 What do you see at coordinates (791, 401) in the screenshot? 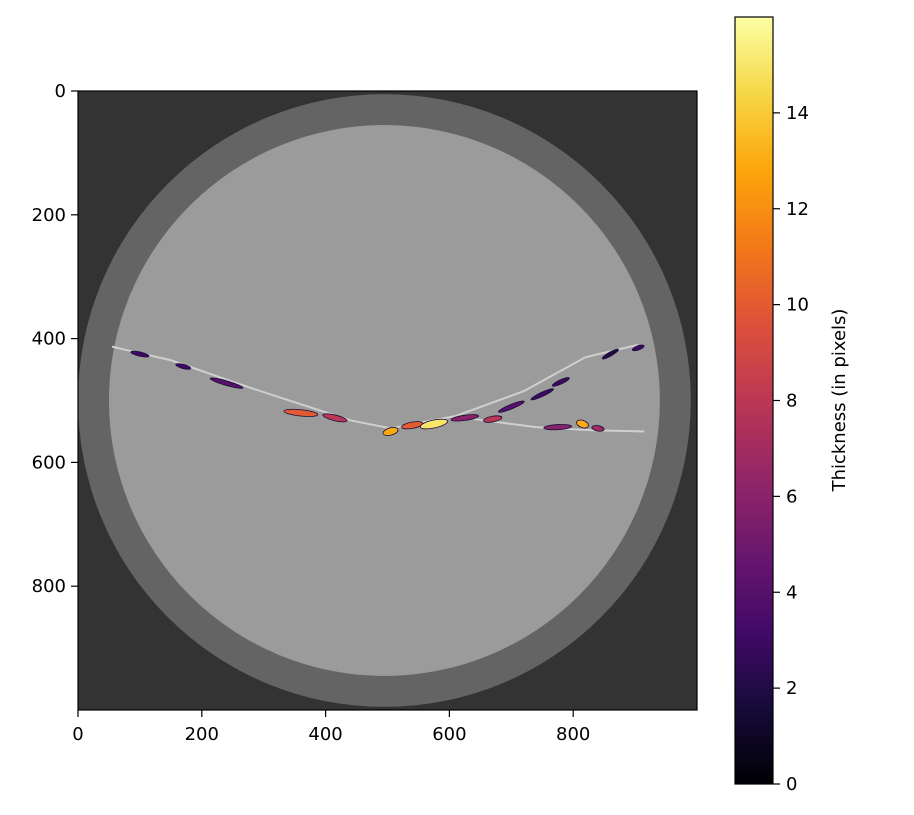
I see `colorbar-tick-label: 8` at bounding box center [791, 401].